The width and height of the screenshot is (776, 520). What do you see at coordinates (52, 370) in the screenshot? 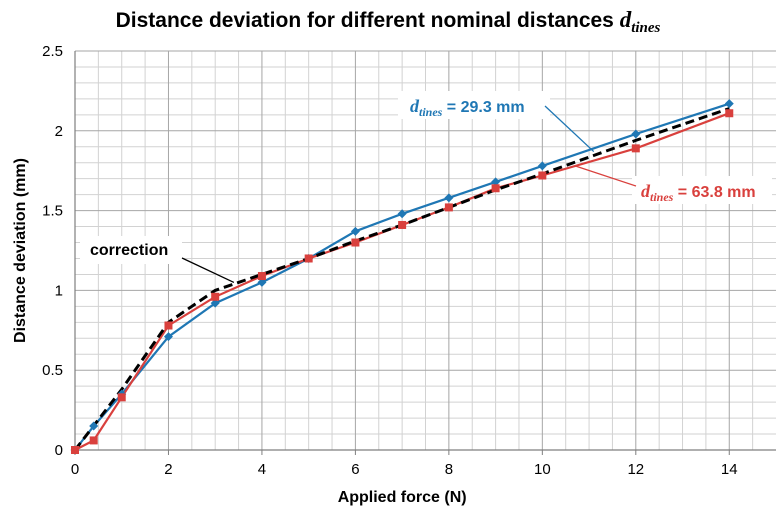
I see `y-tick-label: 0.5` at bounding box center [52, 370].